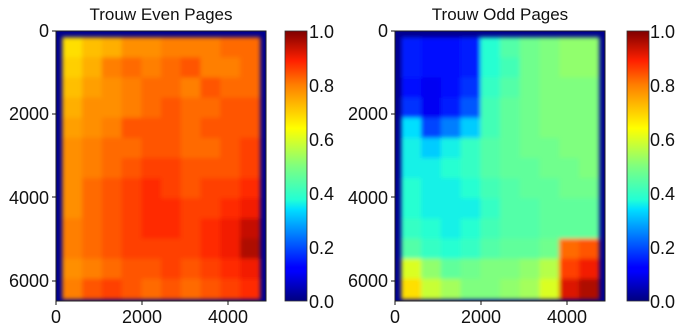 The width and height of the screenshot is (675, 328). Describe the element at coordinates (567, 317) in the screenshot. I see `x-tick-label: 4000` at that location.